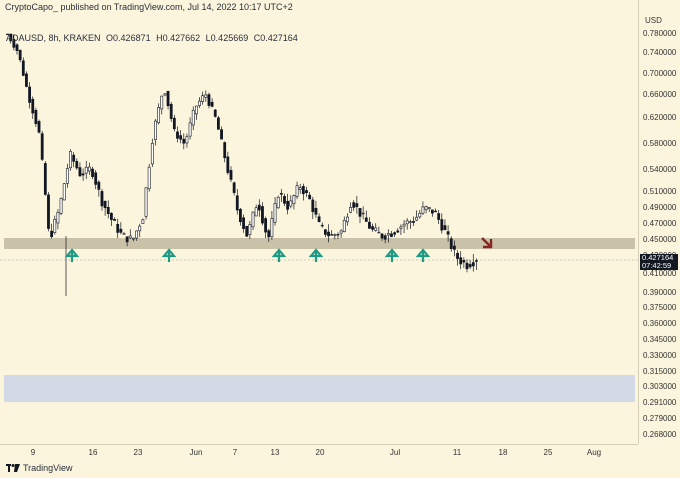 This screenshot has height=478, width=680. Describe the element at coordinates (660, 191) in the screenshot. I see `price-tick-label: 0.510000` at that location.